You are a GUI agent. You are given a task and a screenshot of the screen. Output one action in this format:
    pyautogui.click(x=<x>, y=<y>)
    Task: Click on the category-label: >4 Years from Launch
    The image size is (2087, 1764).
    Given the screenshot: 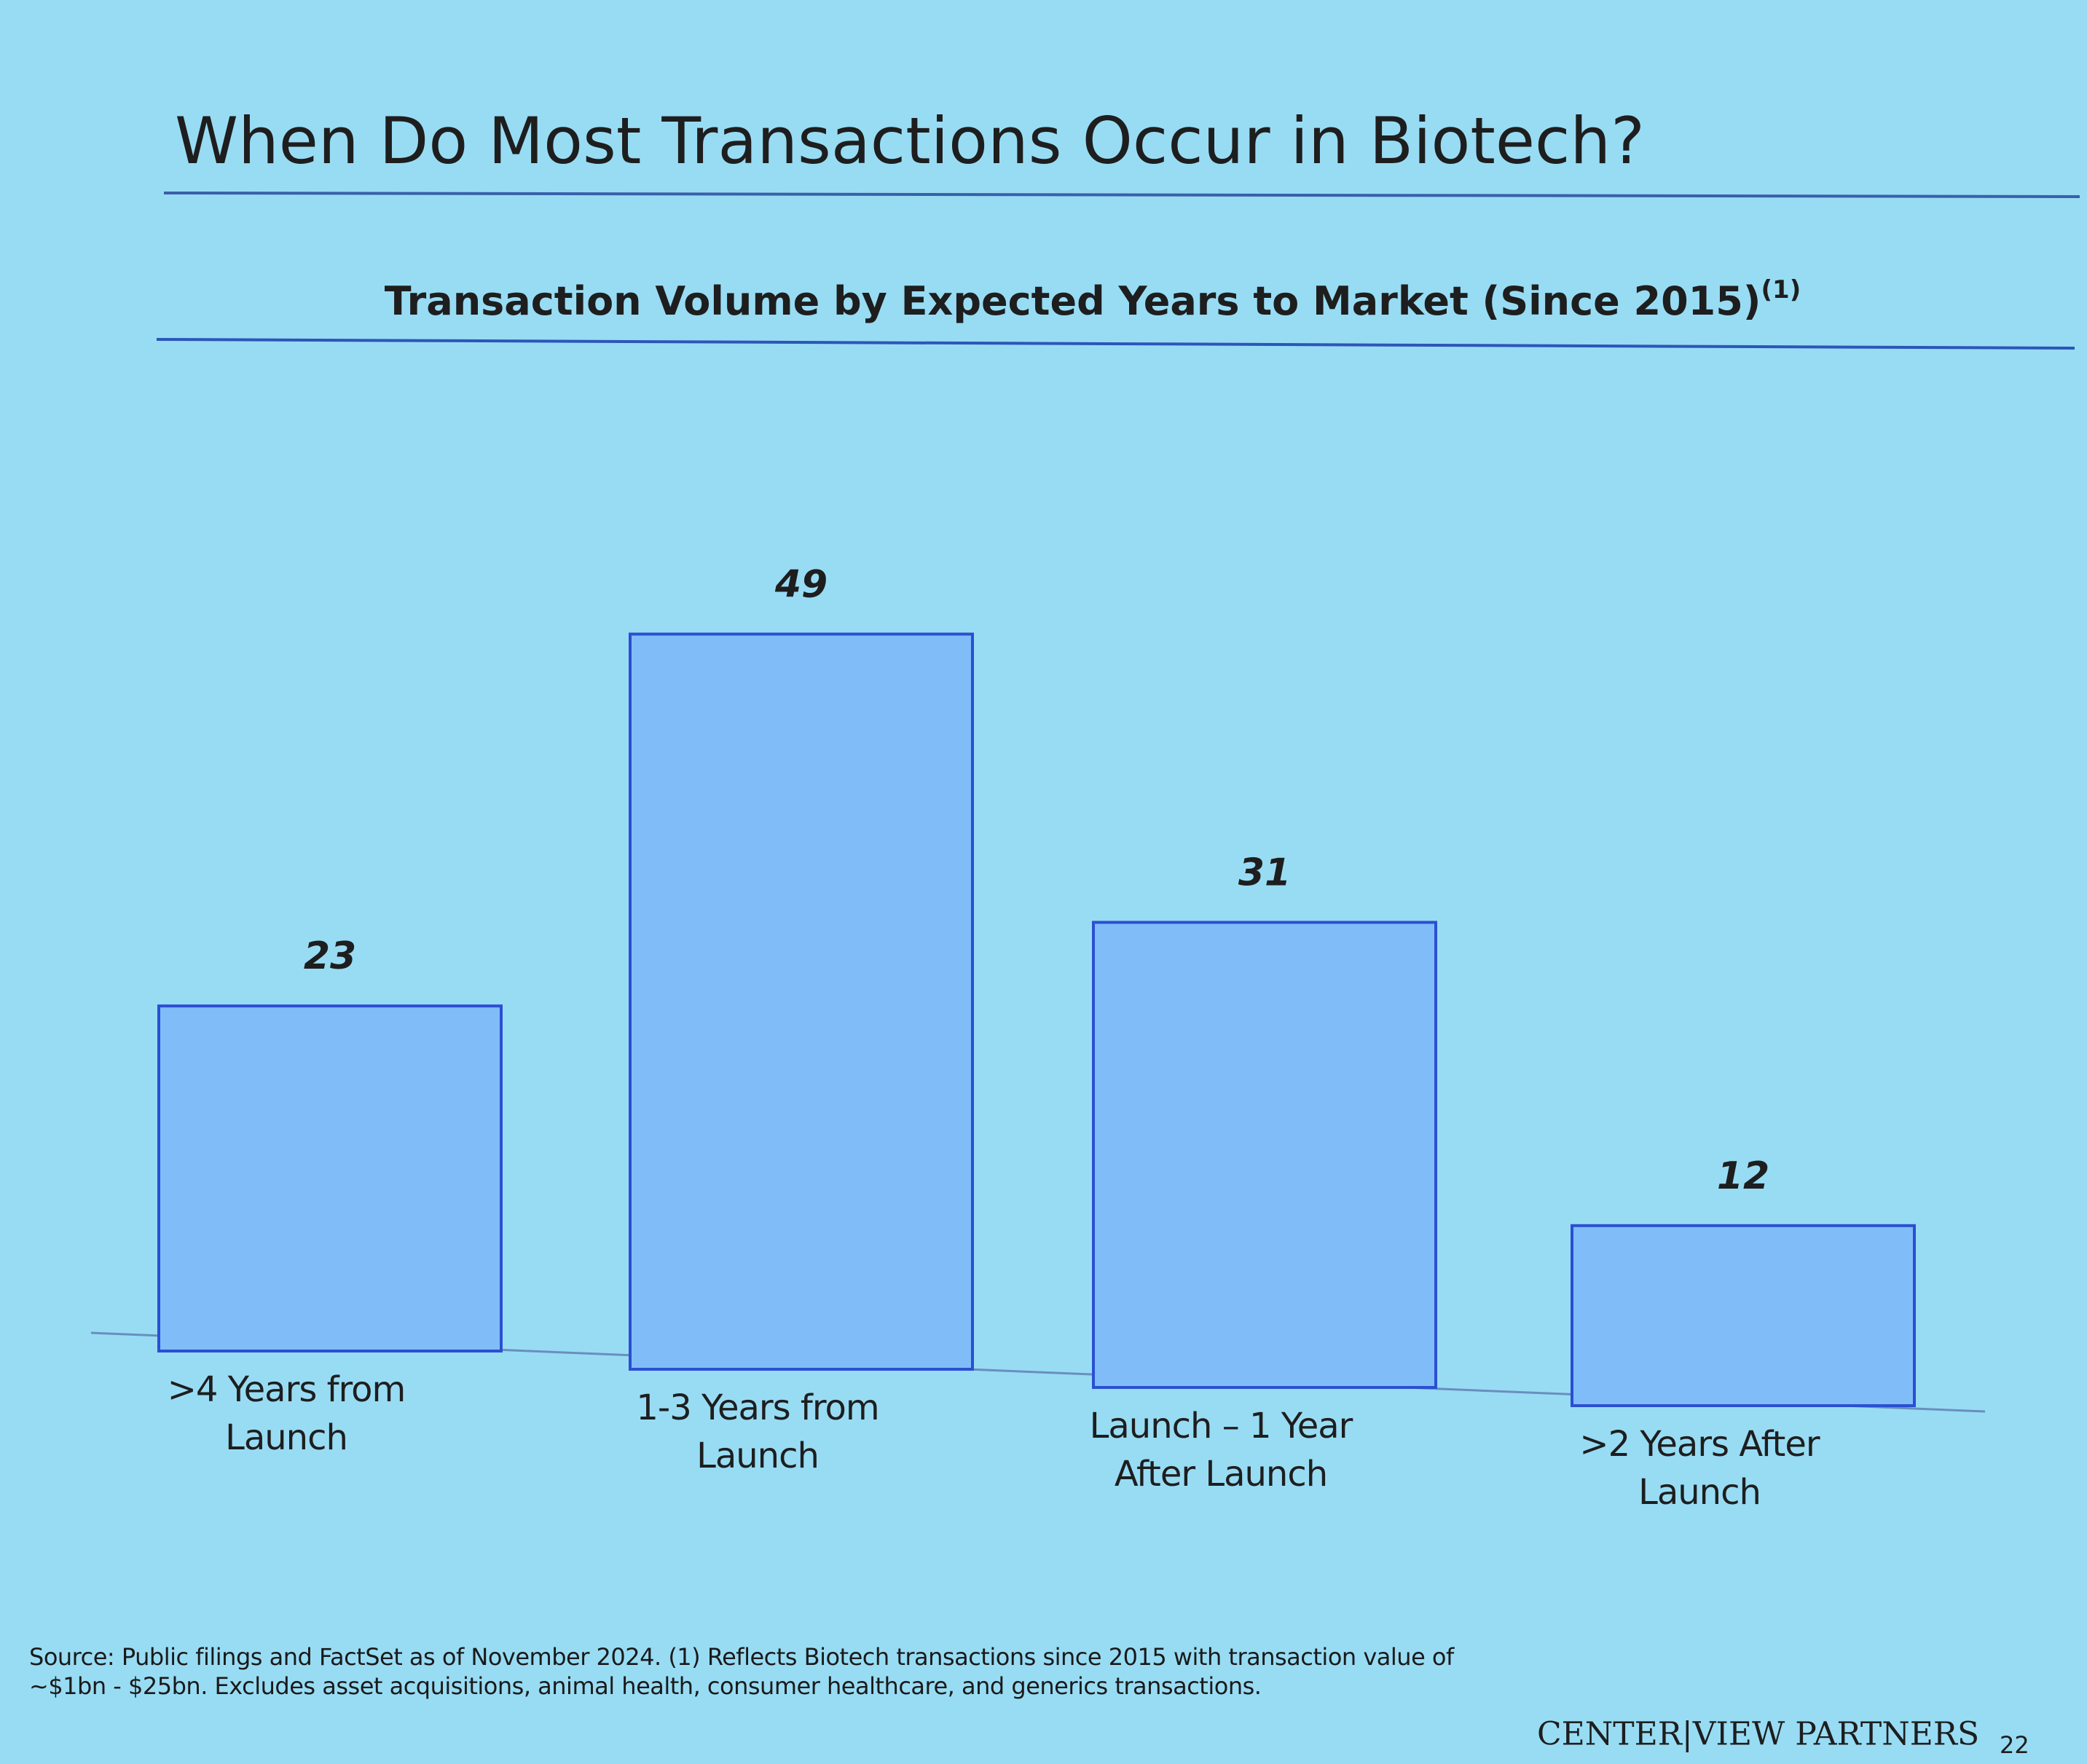 What is the action you would take?
    pyautogui.click(x=286, y=1413)
    